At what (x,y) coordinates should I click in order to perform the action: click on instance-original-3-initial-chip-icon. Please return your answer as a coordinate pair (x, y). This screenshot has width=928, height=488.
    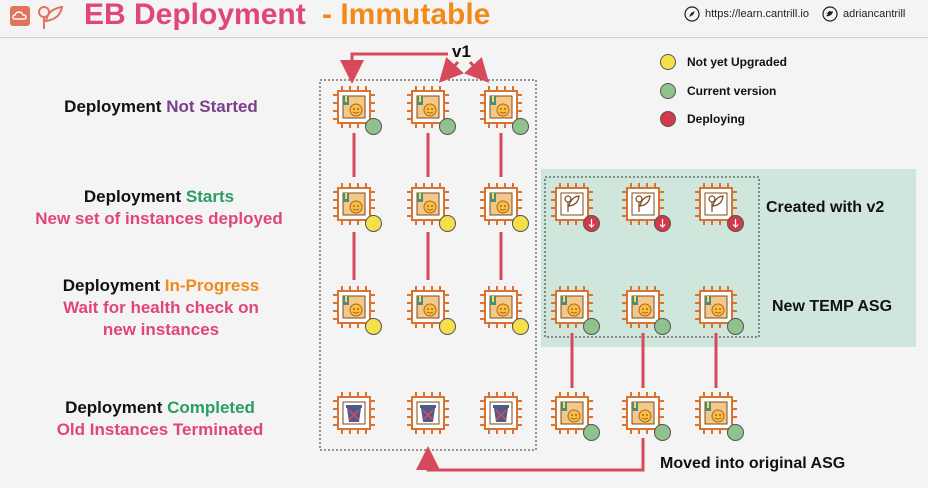
    Looking at the image, I should click on (501, 107).